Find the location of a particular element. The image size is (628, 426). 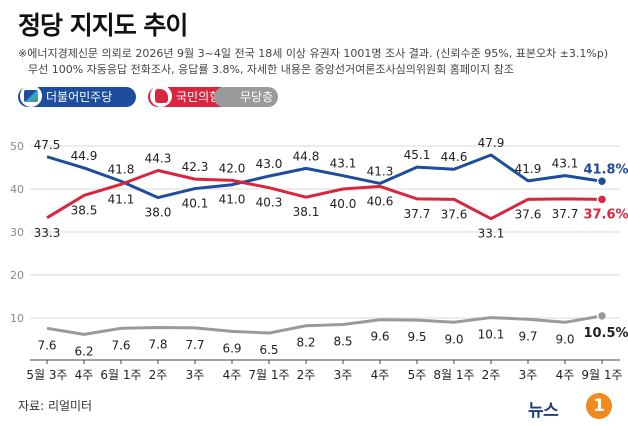

data-label: 44.6 is located at coordinates (454, 157).